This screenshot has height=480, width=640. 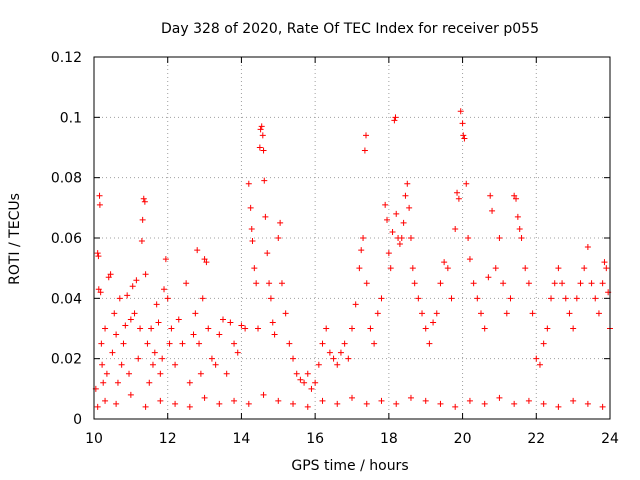 What do you see at coordinates (463, 439) in the screenshot?
I see `x-tick-label: 20` at bounding box center [463, 439].